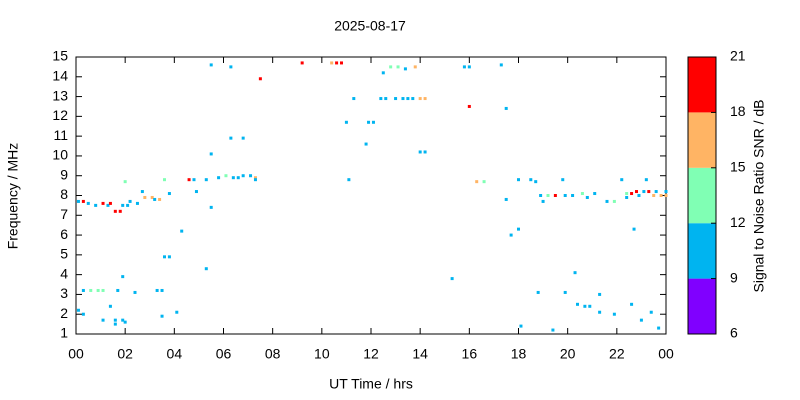  Describe the element at coordinates (64, 234) in the screenshot. I see `y-tick-label: 6` at that location.